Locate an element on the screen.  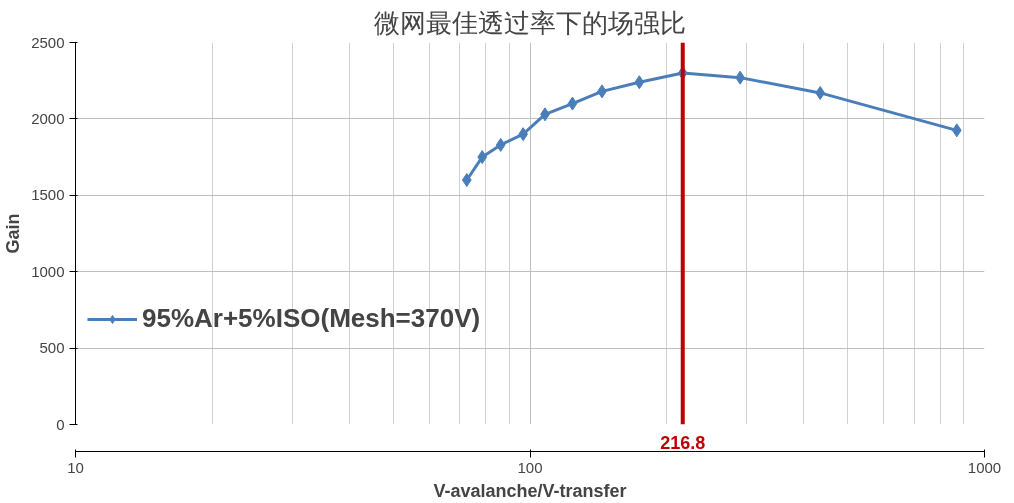
legend-label: 95%Ar+5%ISO(Mesh=370V) is located at coordinates (311, 318).